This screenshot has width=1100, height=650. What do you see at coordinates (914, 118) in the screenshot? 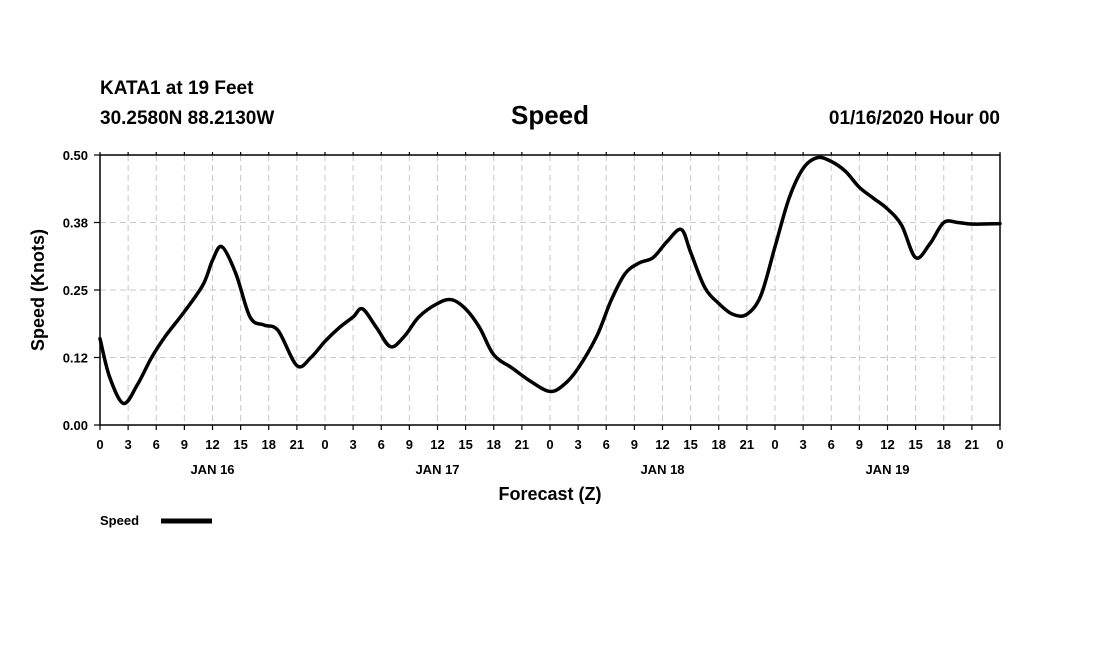
I see `run-time-label: 01/16/2020 Hour 00` at bounding box center [914, 118].